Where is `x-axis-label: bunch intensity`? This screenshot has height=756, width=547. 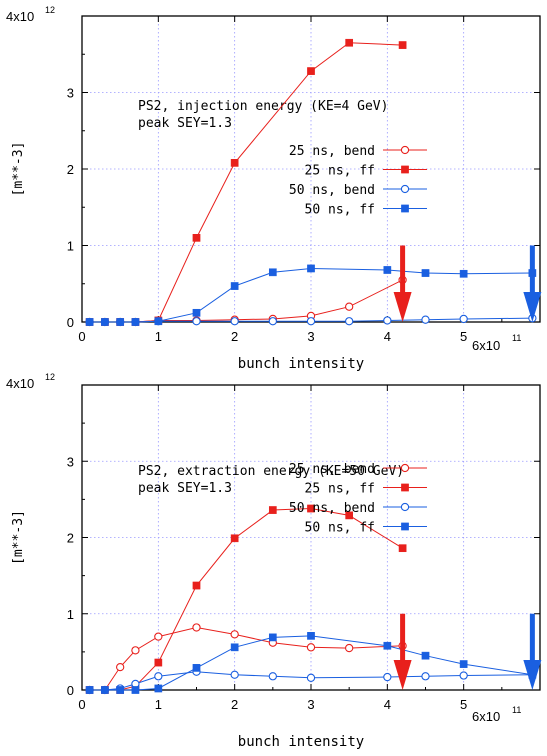 x-axis-label: bunch intensity is located at coordinates (301, 742).